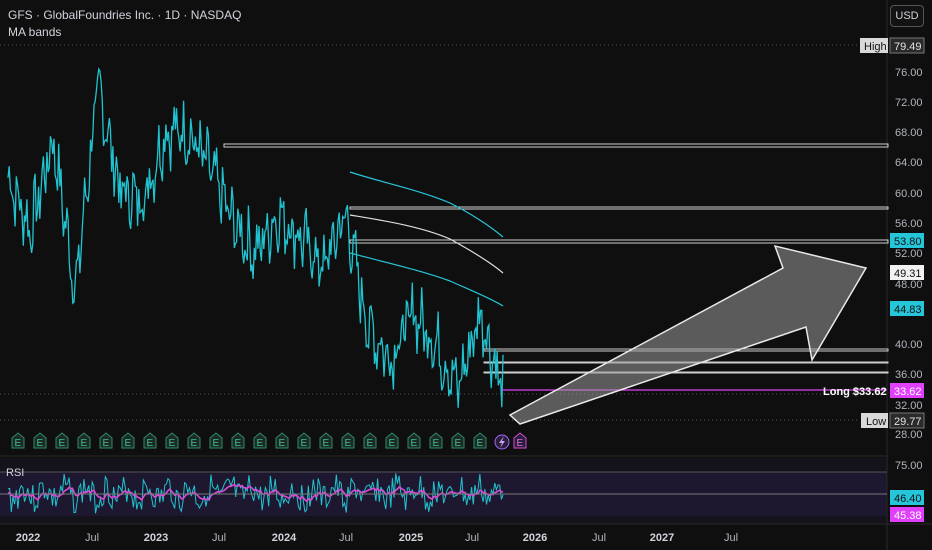 The width and height of the screenshot is (932, 550). Describe the element at coordinates (909, 224) in the screenshot. I see `price-tick: 56.00` at that location.